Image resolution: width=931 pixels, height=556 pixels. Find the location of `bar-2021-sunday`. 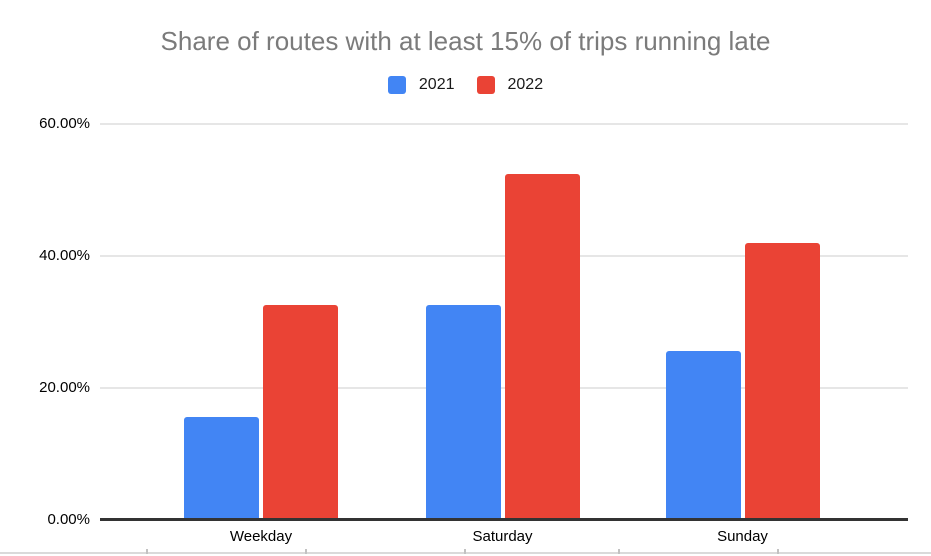

bar-2021-sunday is located at coordinates (703, 435).